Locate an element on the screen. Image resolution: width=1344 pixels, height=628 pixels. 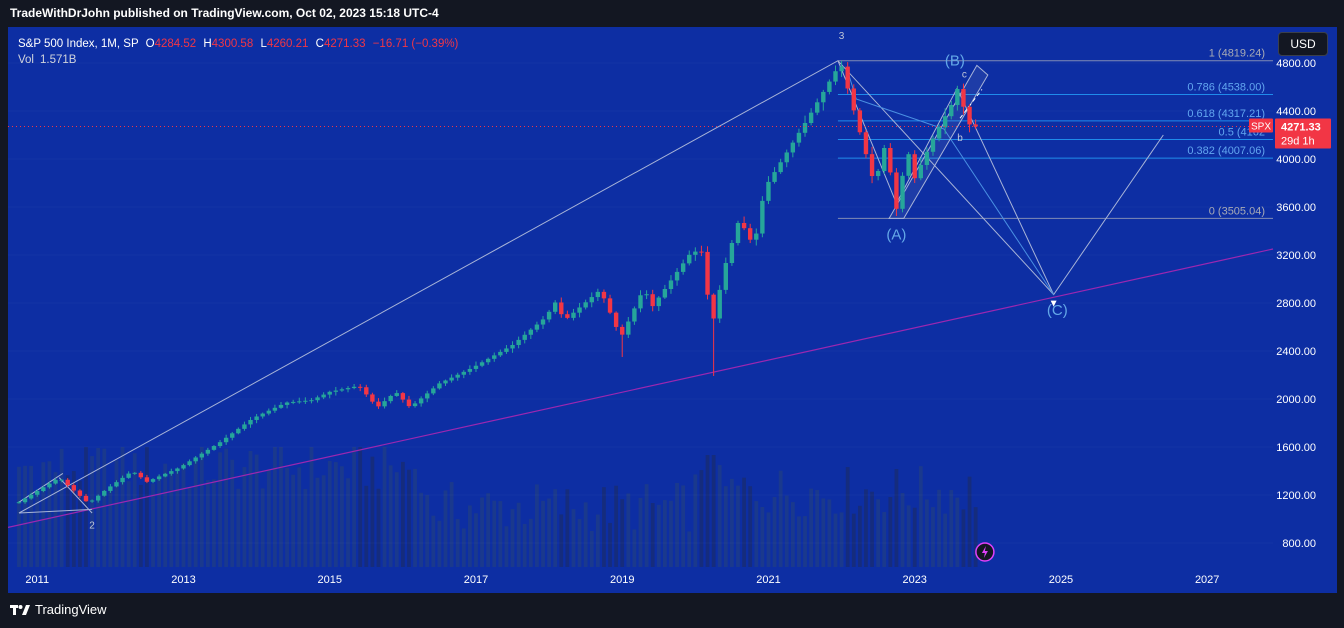
x-tick-label: 2023 is located at coordinates (914, 580).